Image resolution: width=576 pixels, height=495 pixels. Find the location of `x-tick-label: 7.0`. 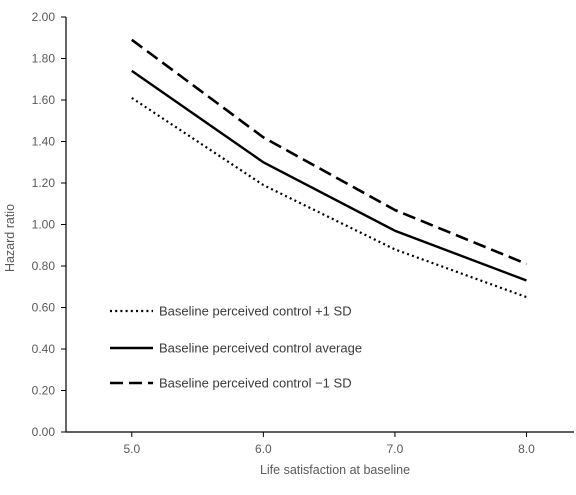

x-tick-label: 7.0 is located at coordinates (395, 449).